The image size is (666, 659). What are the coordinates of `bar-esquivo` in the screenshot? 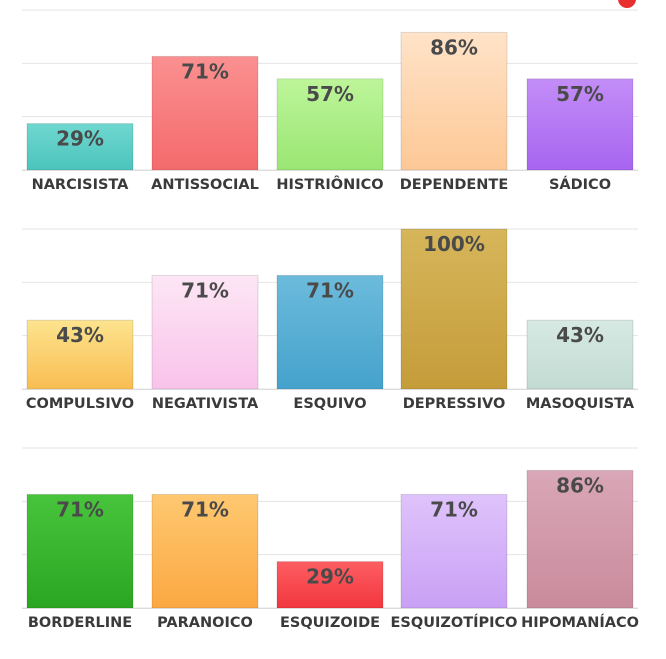 It's located at (330, 332).